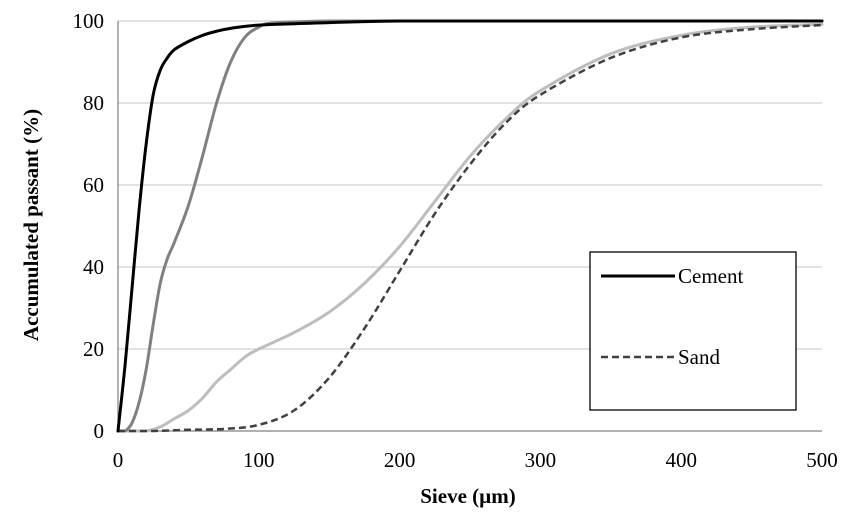 This screenshot has width=845, height=514. I want to click on x-tick-label-100: 100, so click(259, 460).